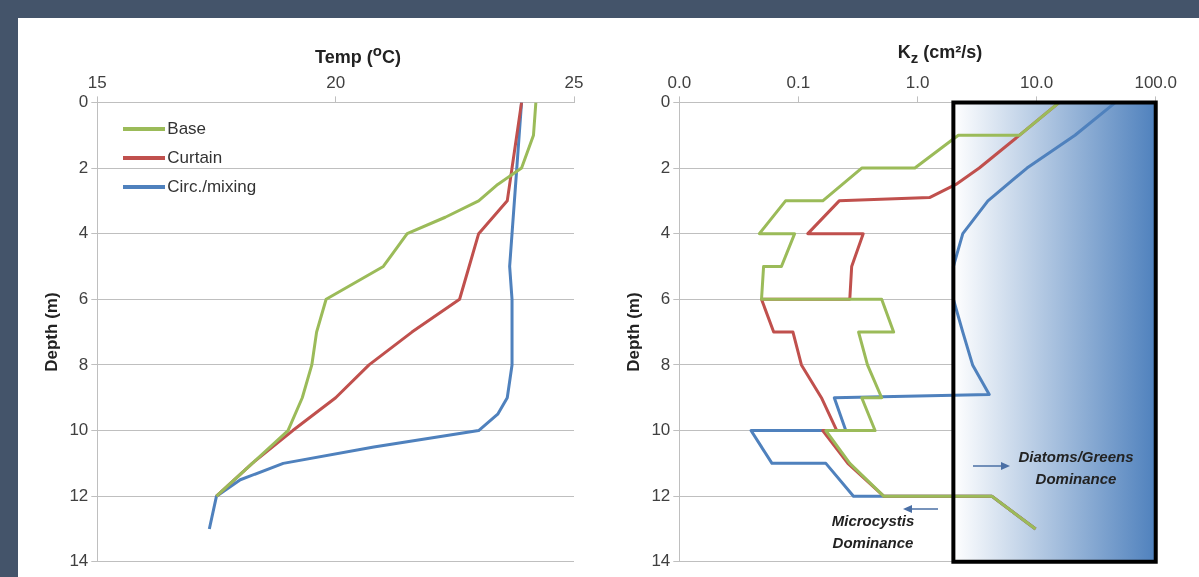  I want to click on x-tick-label: 10.0, so click(1037, 82).